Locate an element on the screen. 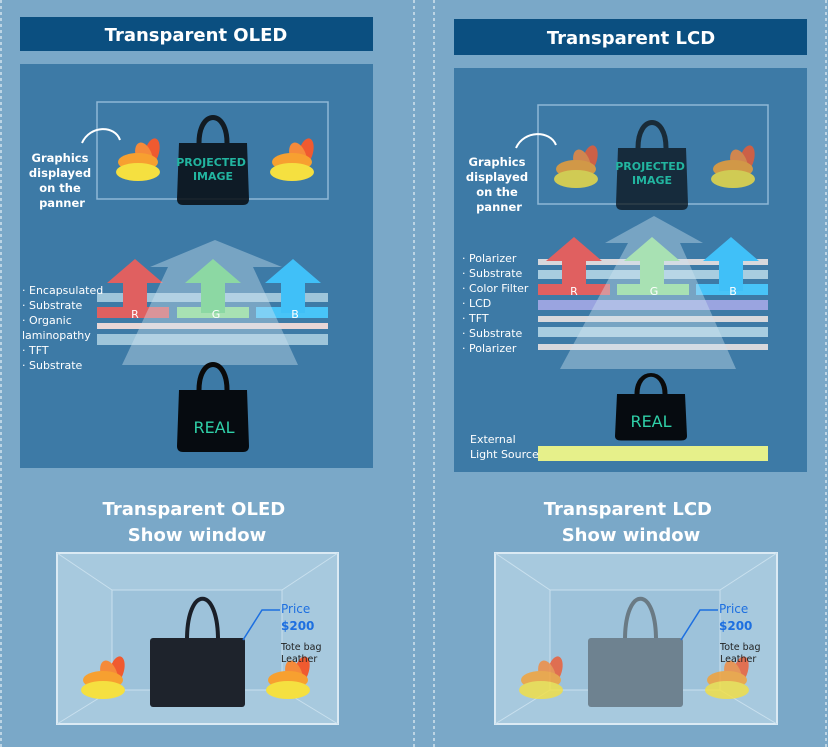  lcd-title-bar is located at coordinates (630, 37).